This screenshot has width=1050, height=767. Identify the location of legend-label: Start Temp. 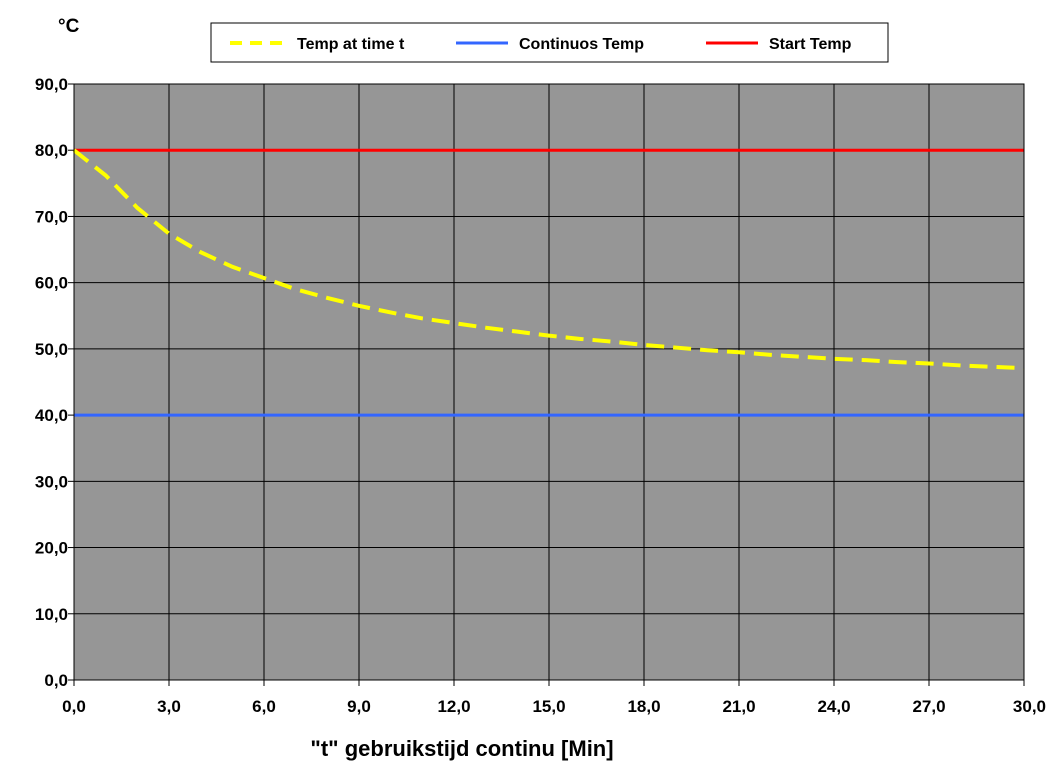
(810, 44).